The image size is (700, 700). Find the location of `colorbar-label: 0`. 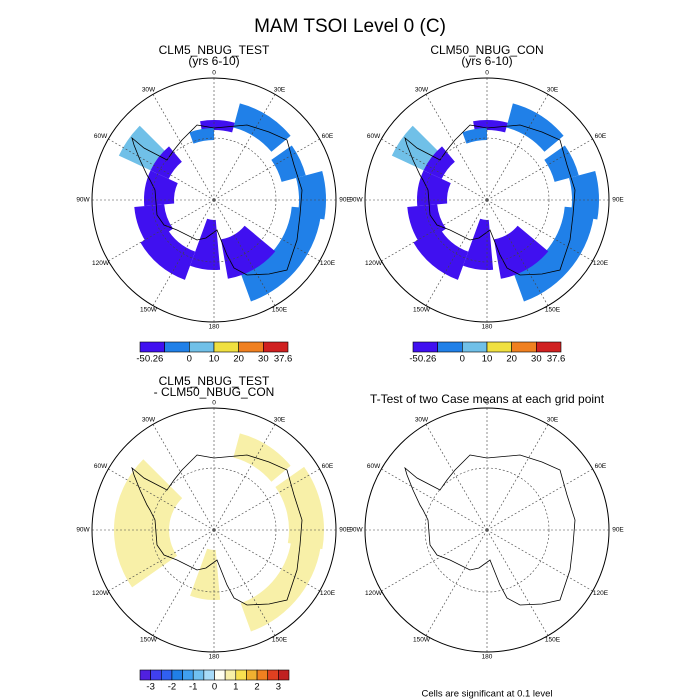

colorbar-label: 0 is located at coordinates (214, 687).